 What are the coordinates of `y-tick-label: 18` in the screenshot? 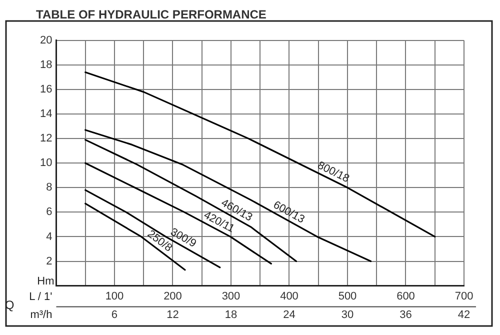 It's located at (46, 64).